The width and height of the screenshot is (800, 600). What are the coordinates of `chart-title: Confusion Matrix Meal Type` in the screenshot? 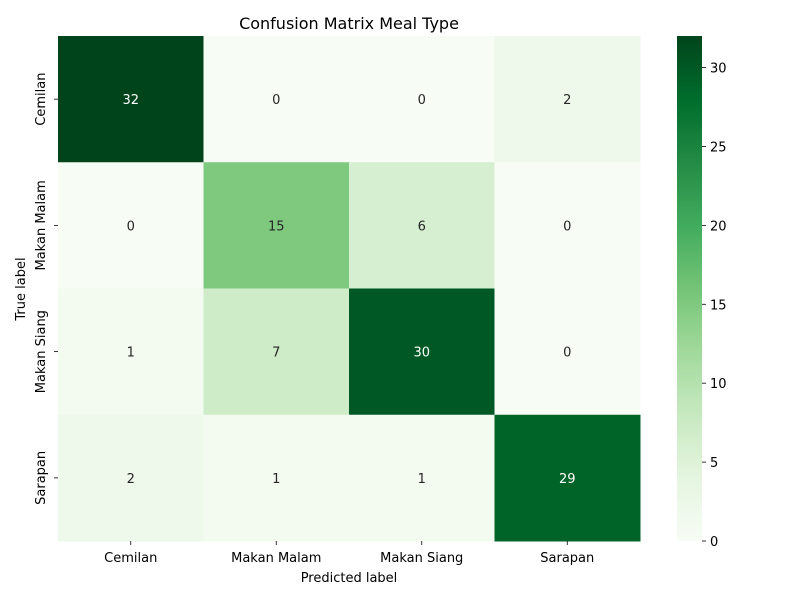 It's located at (349, 23).